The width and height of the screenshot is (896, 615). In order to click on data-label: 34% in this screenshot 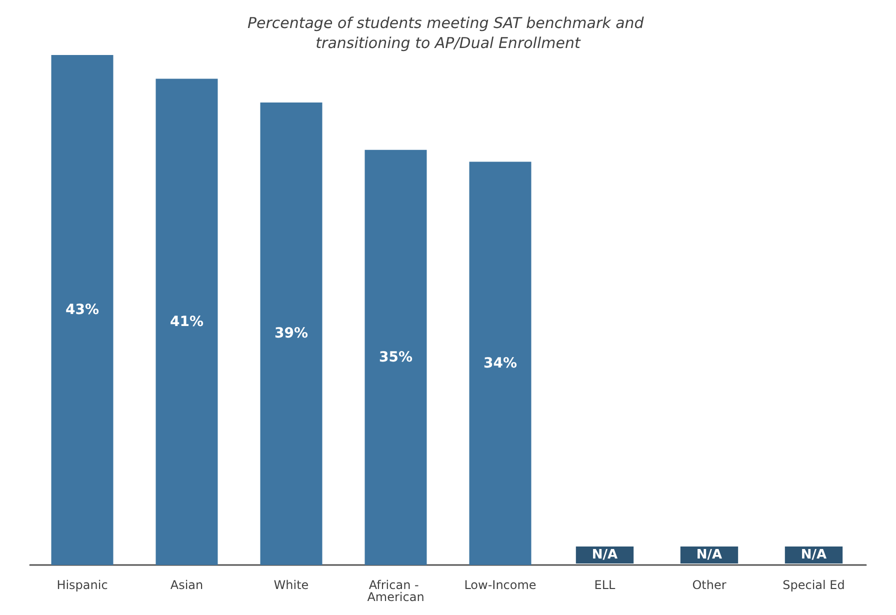, I will do `click(500, 363)`.